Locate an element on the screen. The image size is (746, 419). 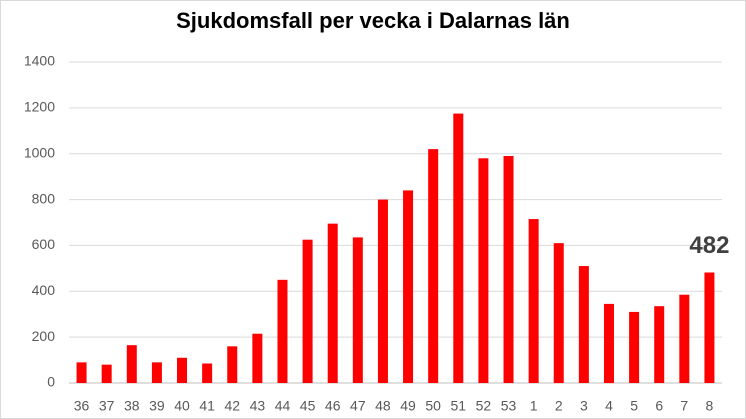
x-tick-label: 48 is located at coordinates (383, 406).